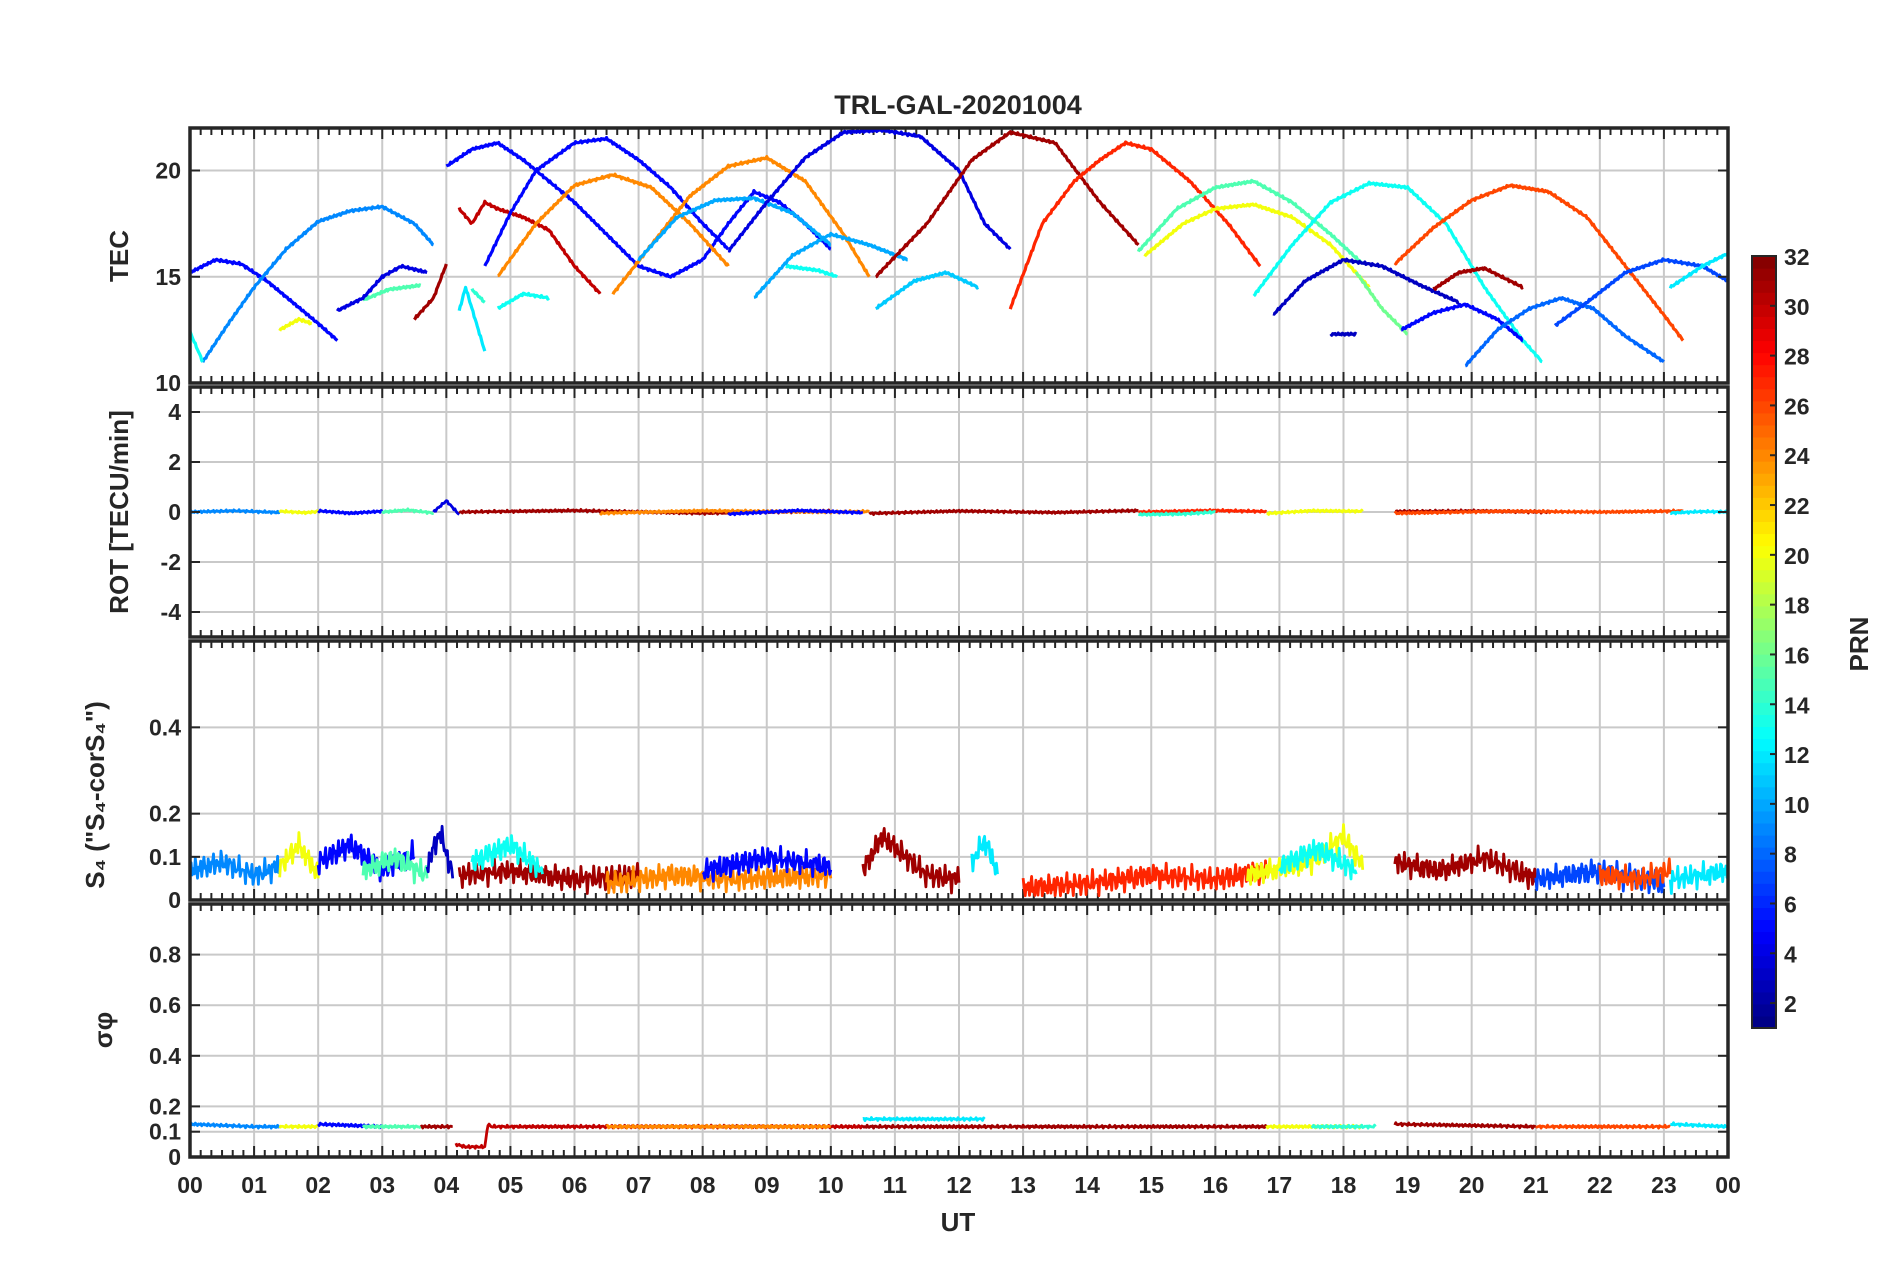 The height and width of the screenshot is (1277, 1902). Describe the element at coordinates (1797, 456) in the screenshot. I see `colorbar-tick-label: 24` at that location.